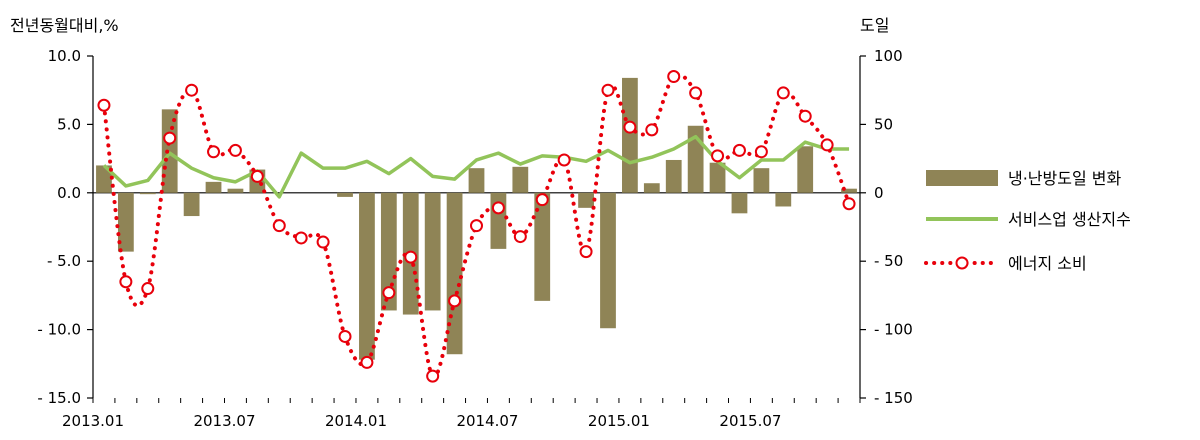 The height and width of the screenshot is (440, 1200). What do you see at coordinates (962, 178) in the screenshot?
I see `legend-swatch-bar` at bounding box center [962, 178].